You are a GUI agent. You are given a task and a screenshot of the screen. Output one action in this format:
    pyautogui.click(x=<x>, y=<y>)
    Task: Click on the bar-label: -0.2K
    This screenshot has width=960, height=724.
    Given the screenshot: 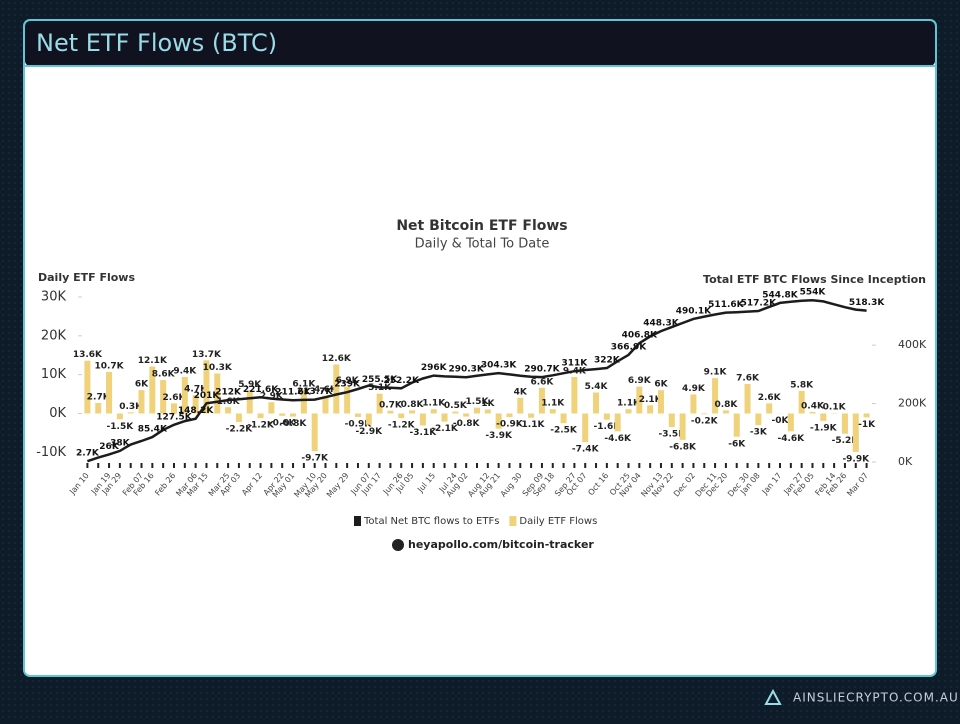 What is the action you would take?
    pyautogui.click(x=705, y=422)
    